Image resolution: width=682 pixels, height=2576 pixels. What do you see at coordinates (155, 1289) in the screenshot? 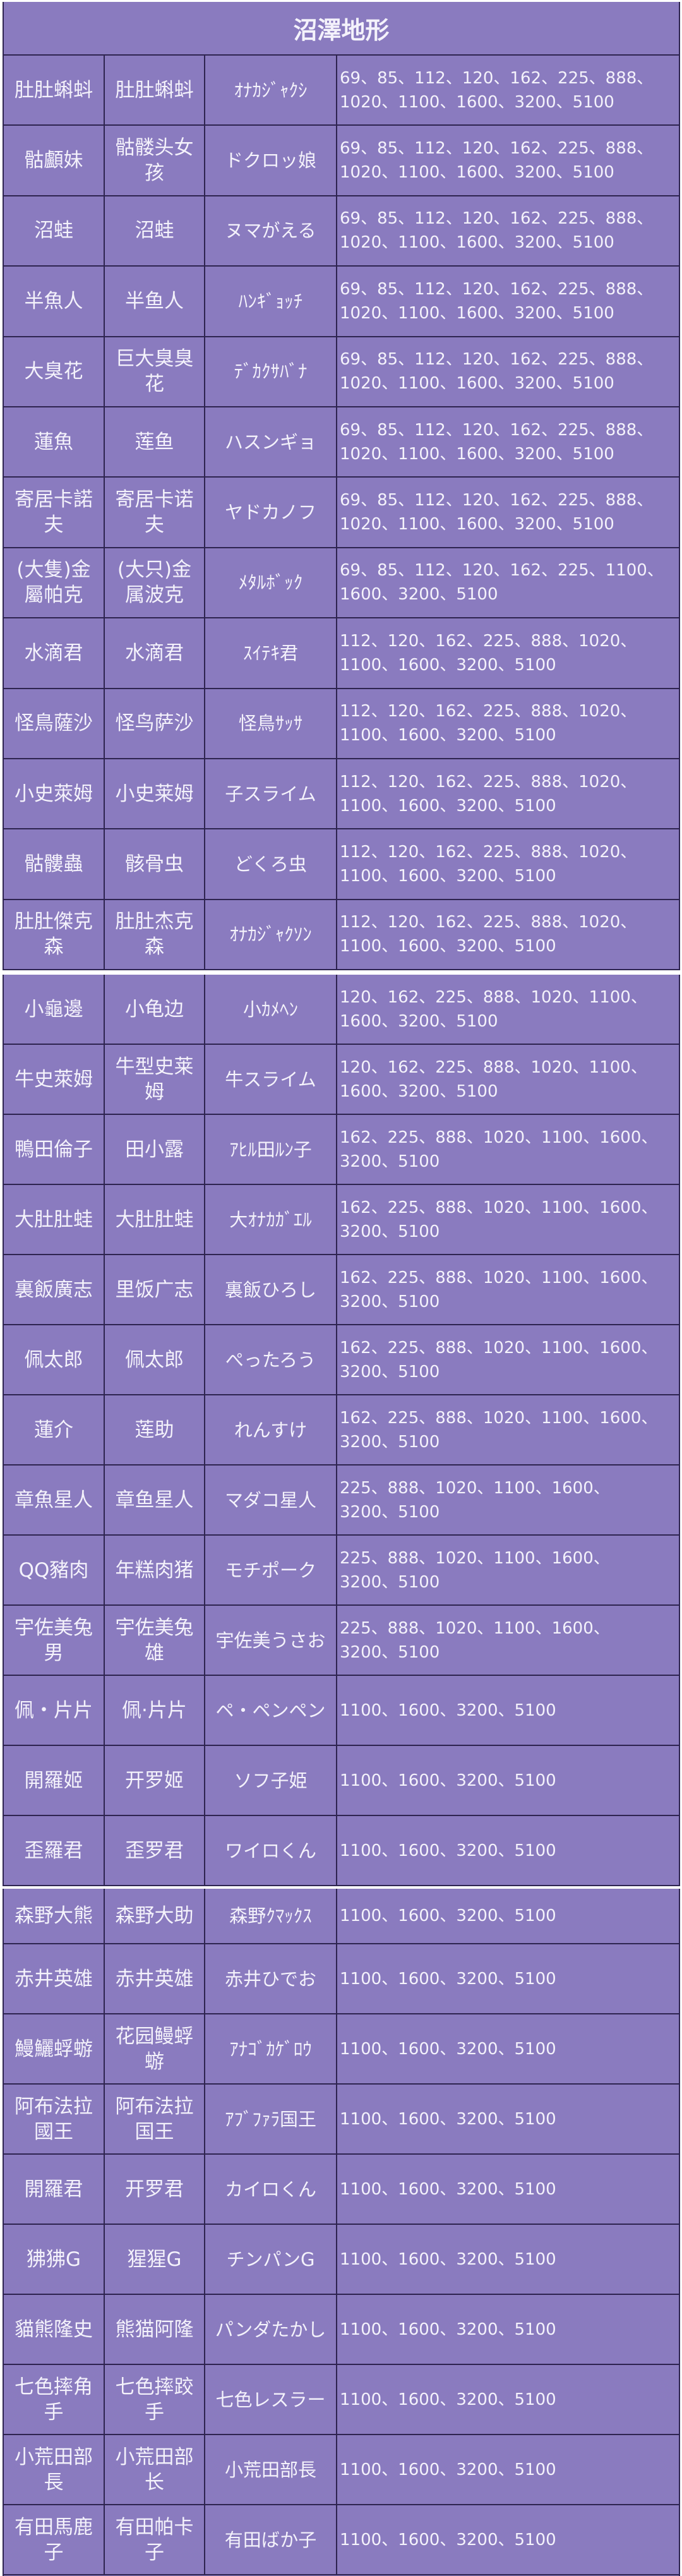
I see `name-simplified-cell: 里饭广志` at bounding box center [155, 1289].